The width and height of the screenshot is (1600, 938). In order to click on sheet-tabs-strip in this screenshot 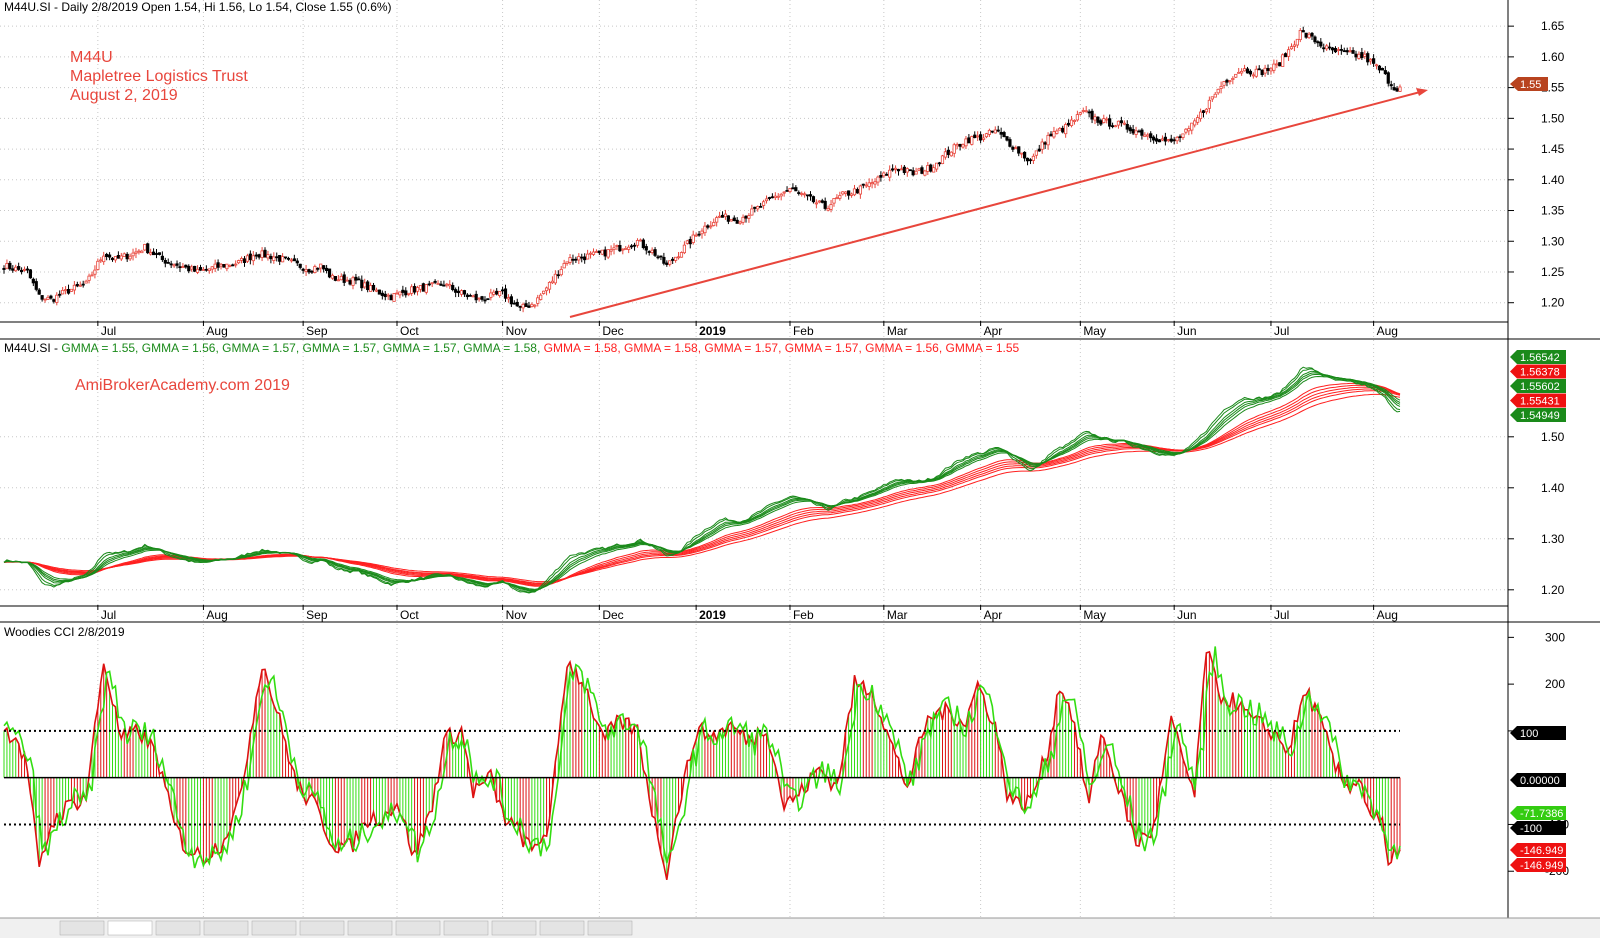, I will do `click(800, 927)`.